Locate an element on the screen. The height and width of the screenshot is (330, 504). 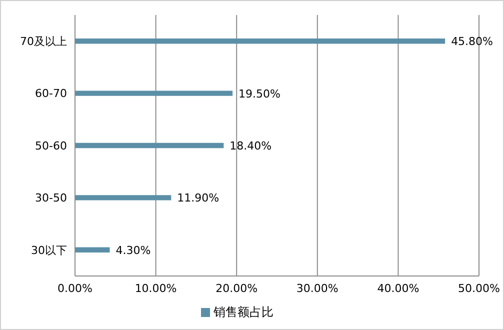
data-label: 11.90% is located at coordinates (198, 198).